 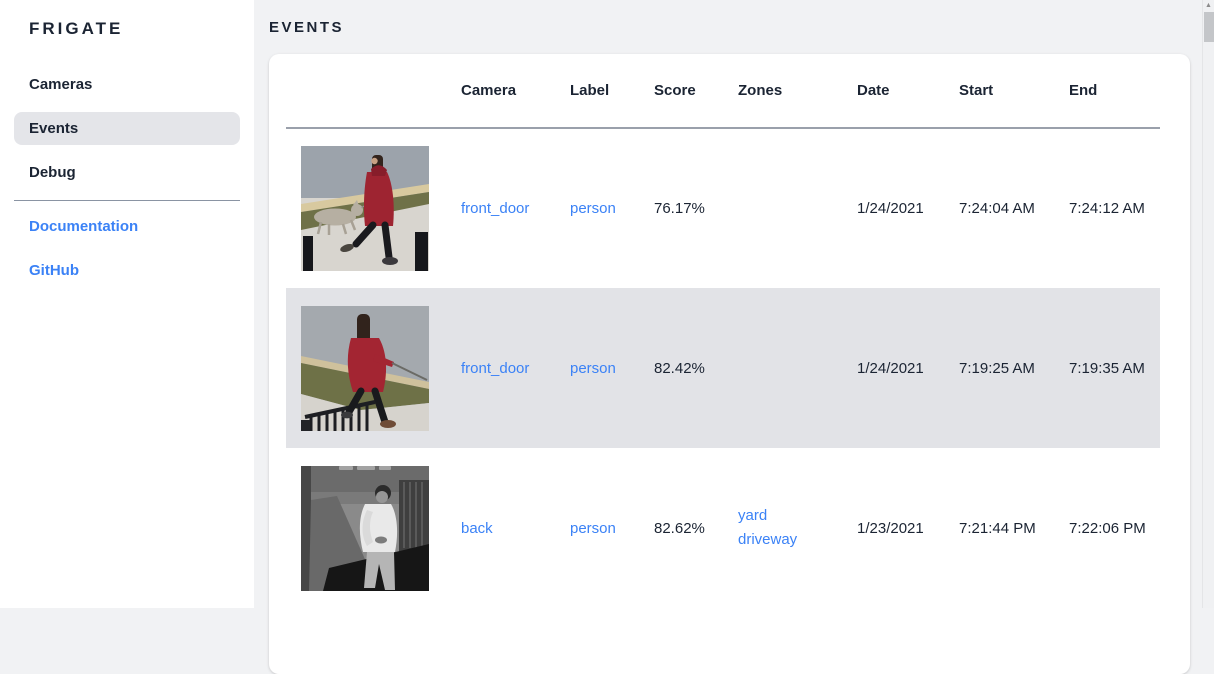 What do you see at coordinates (893, 91) in the screenshot?
I see `column-header-date: Date` at bounding box center [893, 91].